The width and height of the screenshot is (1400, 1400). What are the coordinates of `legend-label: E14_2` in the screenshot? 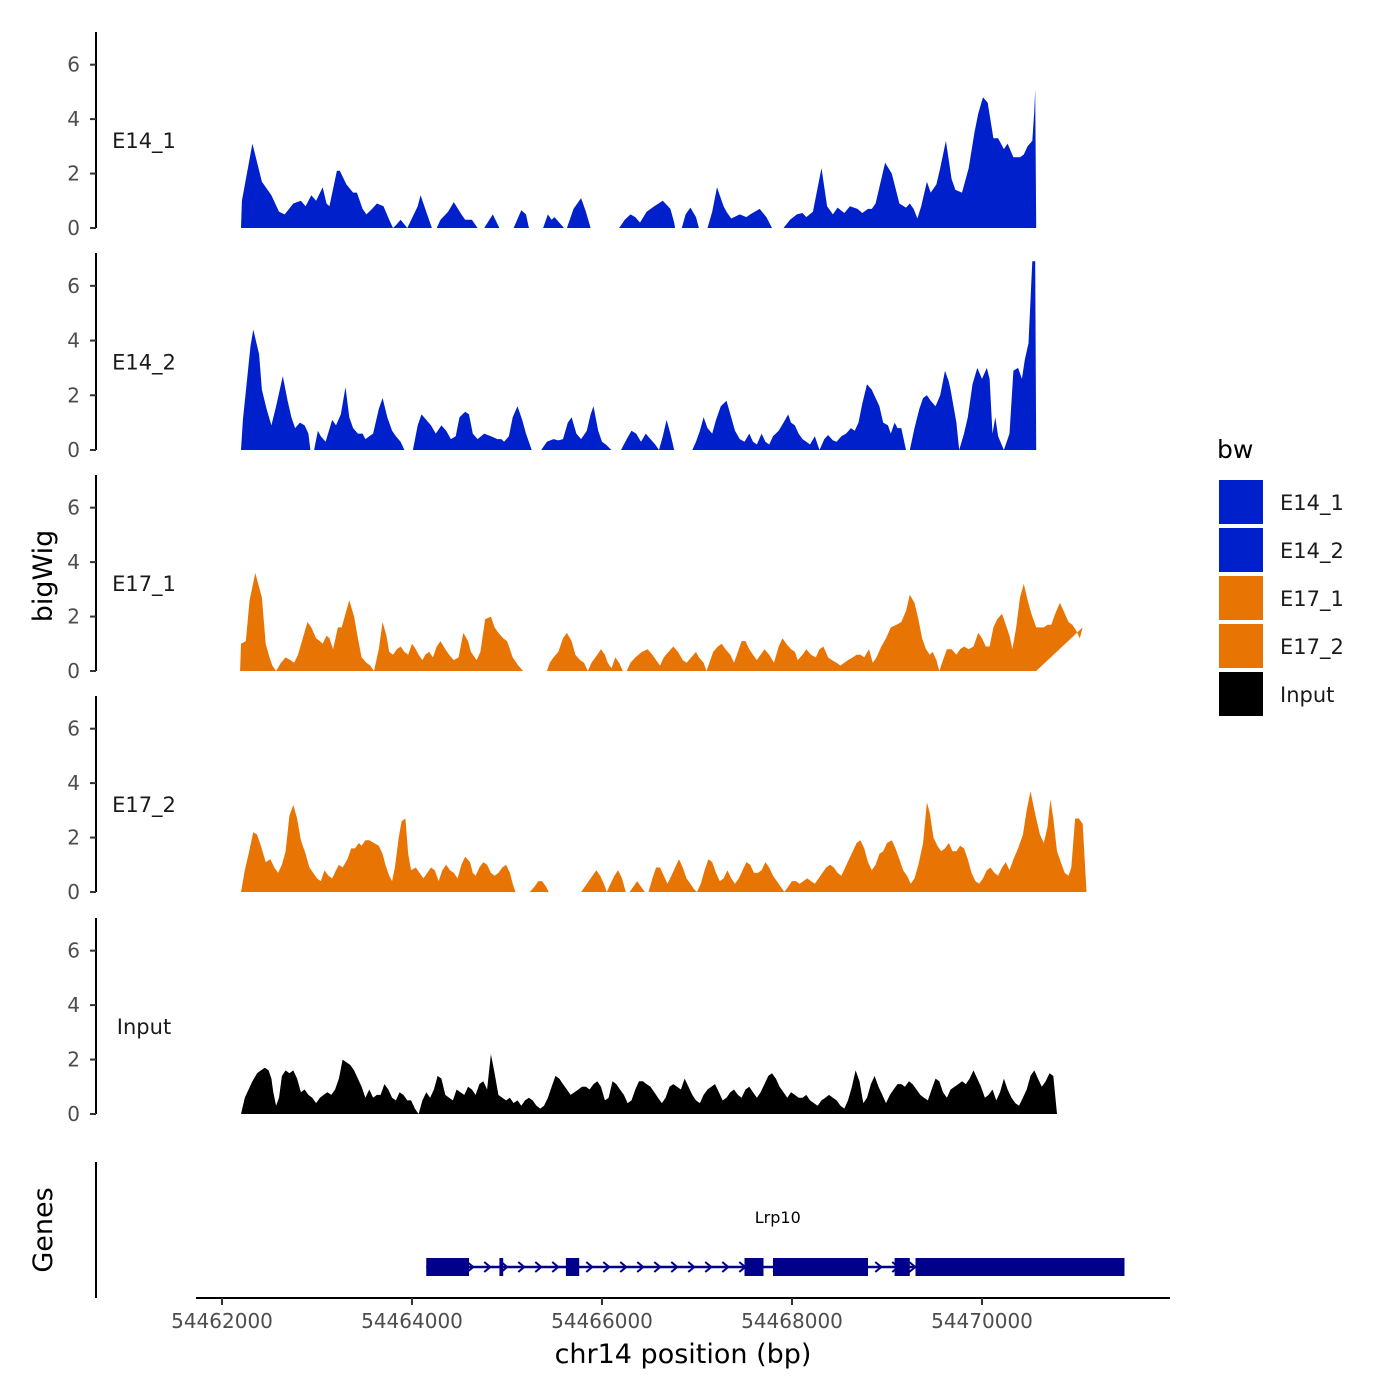 It's located at (1312, 551).